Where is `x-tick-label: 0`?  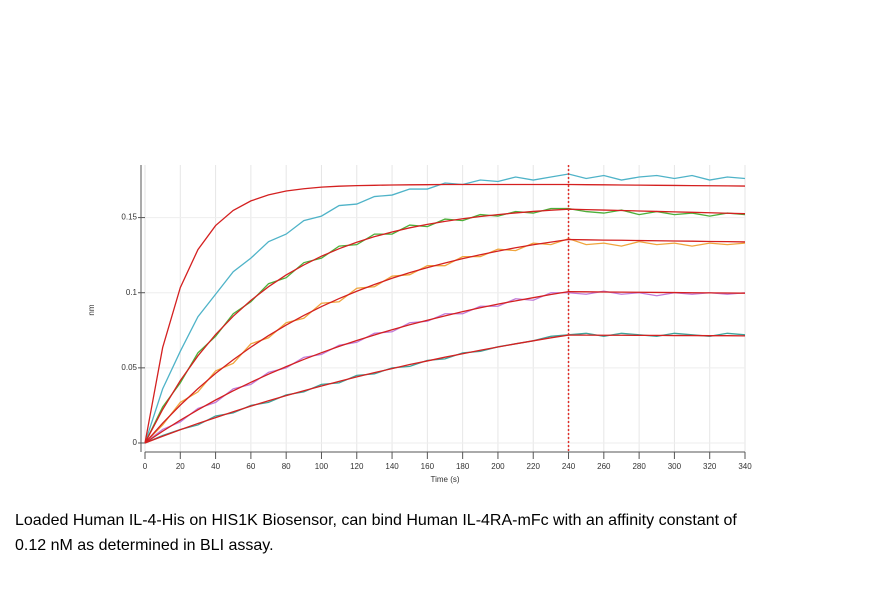 x-tick-label: 0 is located at coordinates (145, 466).